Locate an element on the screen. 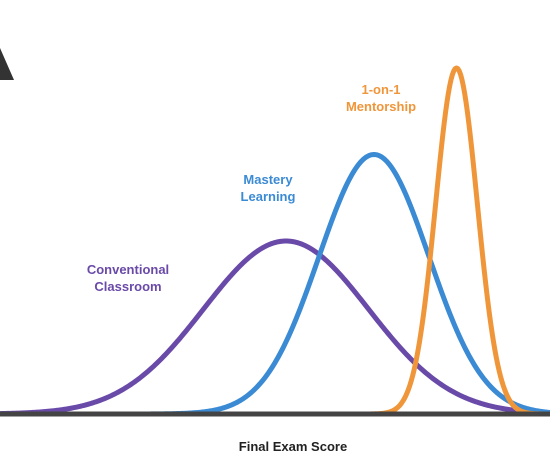  series-label-line: Learning is located at coordinates (268, 196).